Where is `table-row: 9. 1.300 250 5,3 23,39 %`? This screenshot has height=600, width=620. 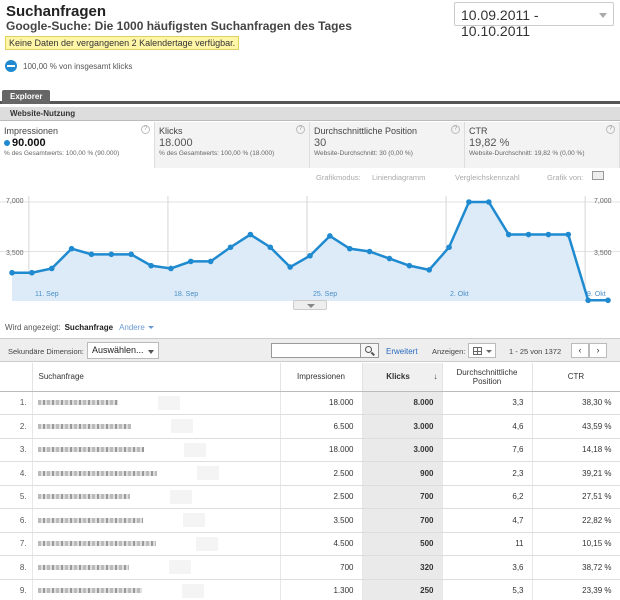
table-row: 9. 1.300 250 5,3 23,39 % is located at coordinates (310, 589).